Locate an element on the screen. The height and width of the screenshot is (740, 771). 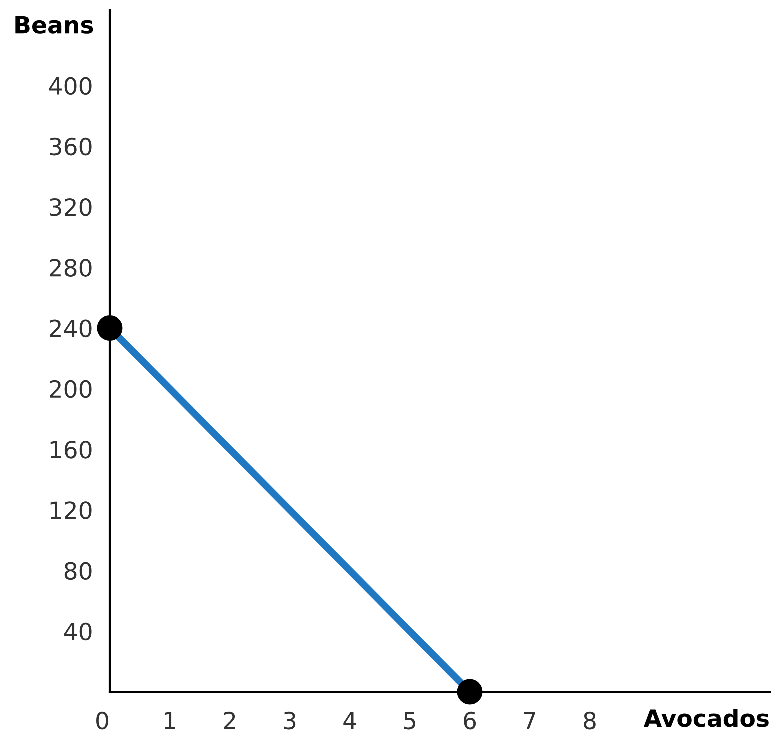
y-tick-label: 200 is located at coordinates (71, 389).